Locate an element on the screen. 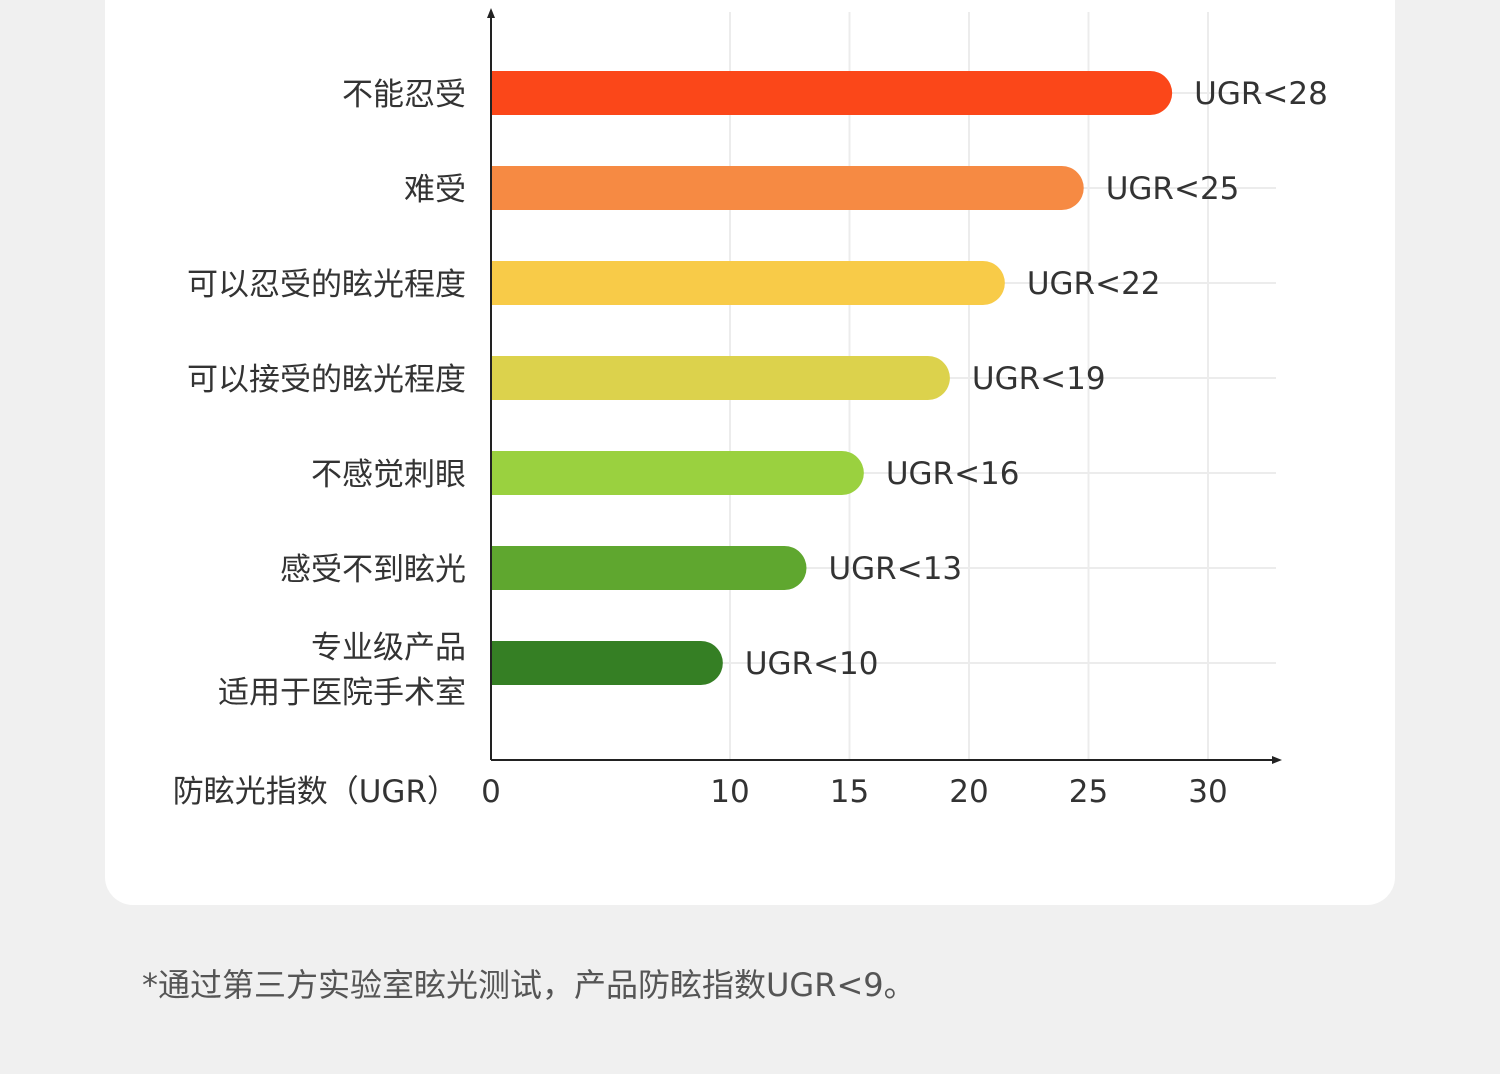 The image size is (1500, 1074). x-tick-label-15: 15 is located at coordinates (849, 792).